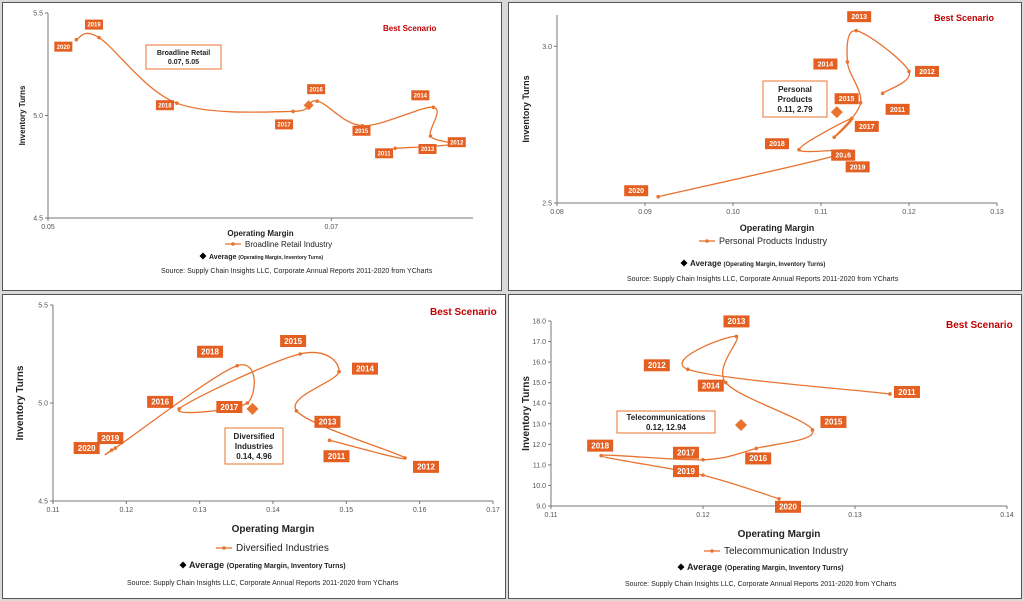 This screenshot has width=1024, height=601. What do you see at coordinates (1007, 515) in the screenshot?
I see `x-tick-label: 0.14` at bounding box center [1007, 515].